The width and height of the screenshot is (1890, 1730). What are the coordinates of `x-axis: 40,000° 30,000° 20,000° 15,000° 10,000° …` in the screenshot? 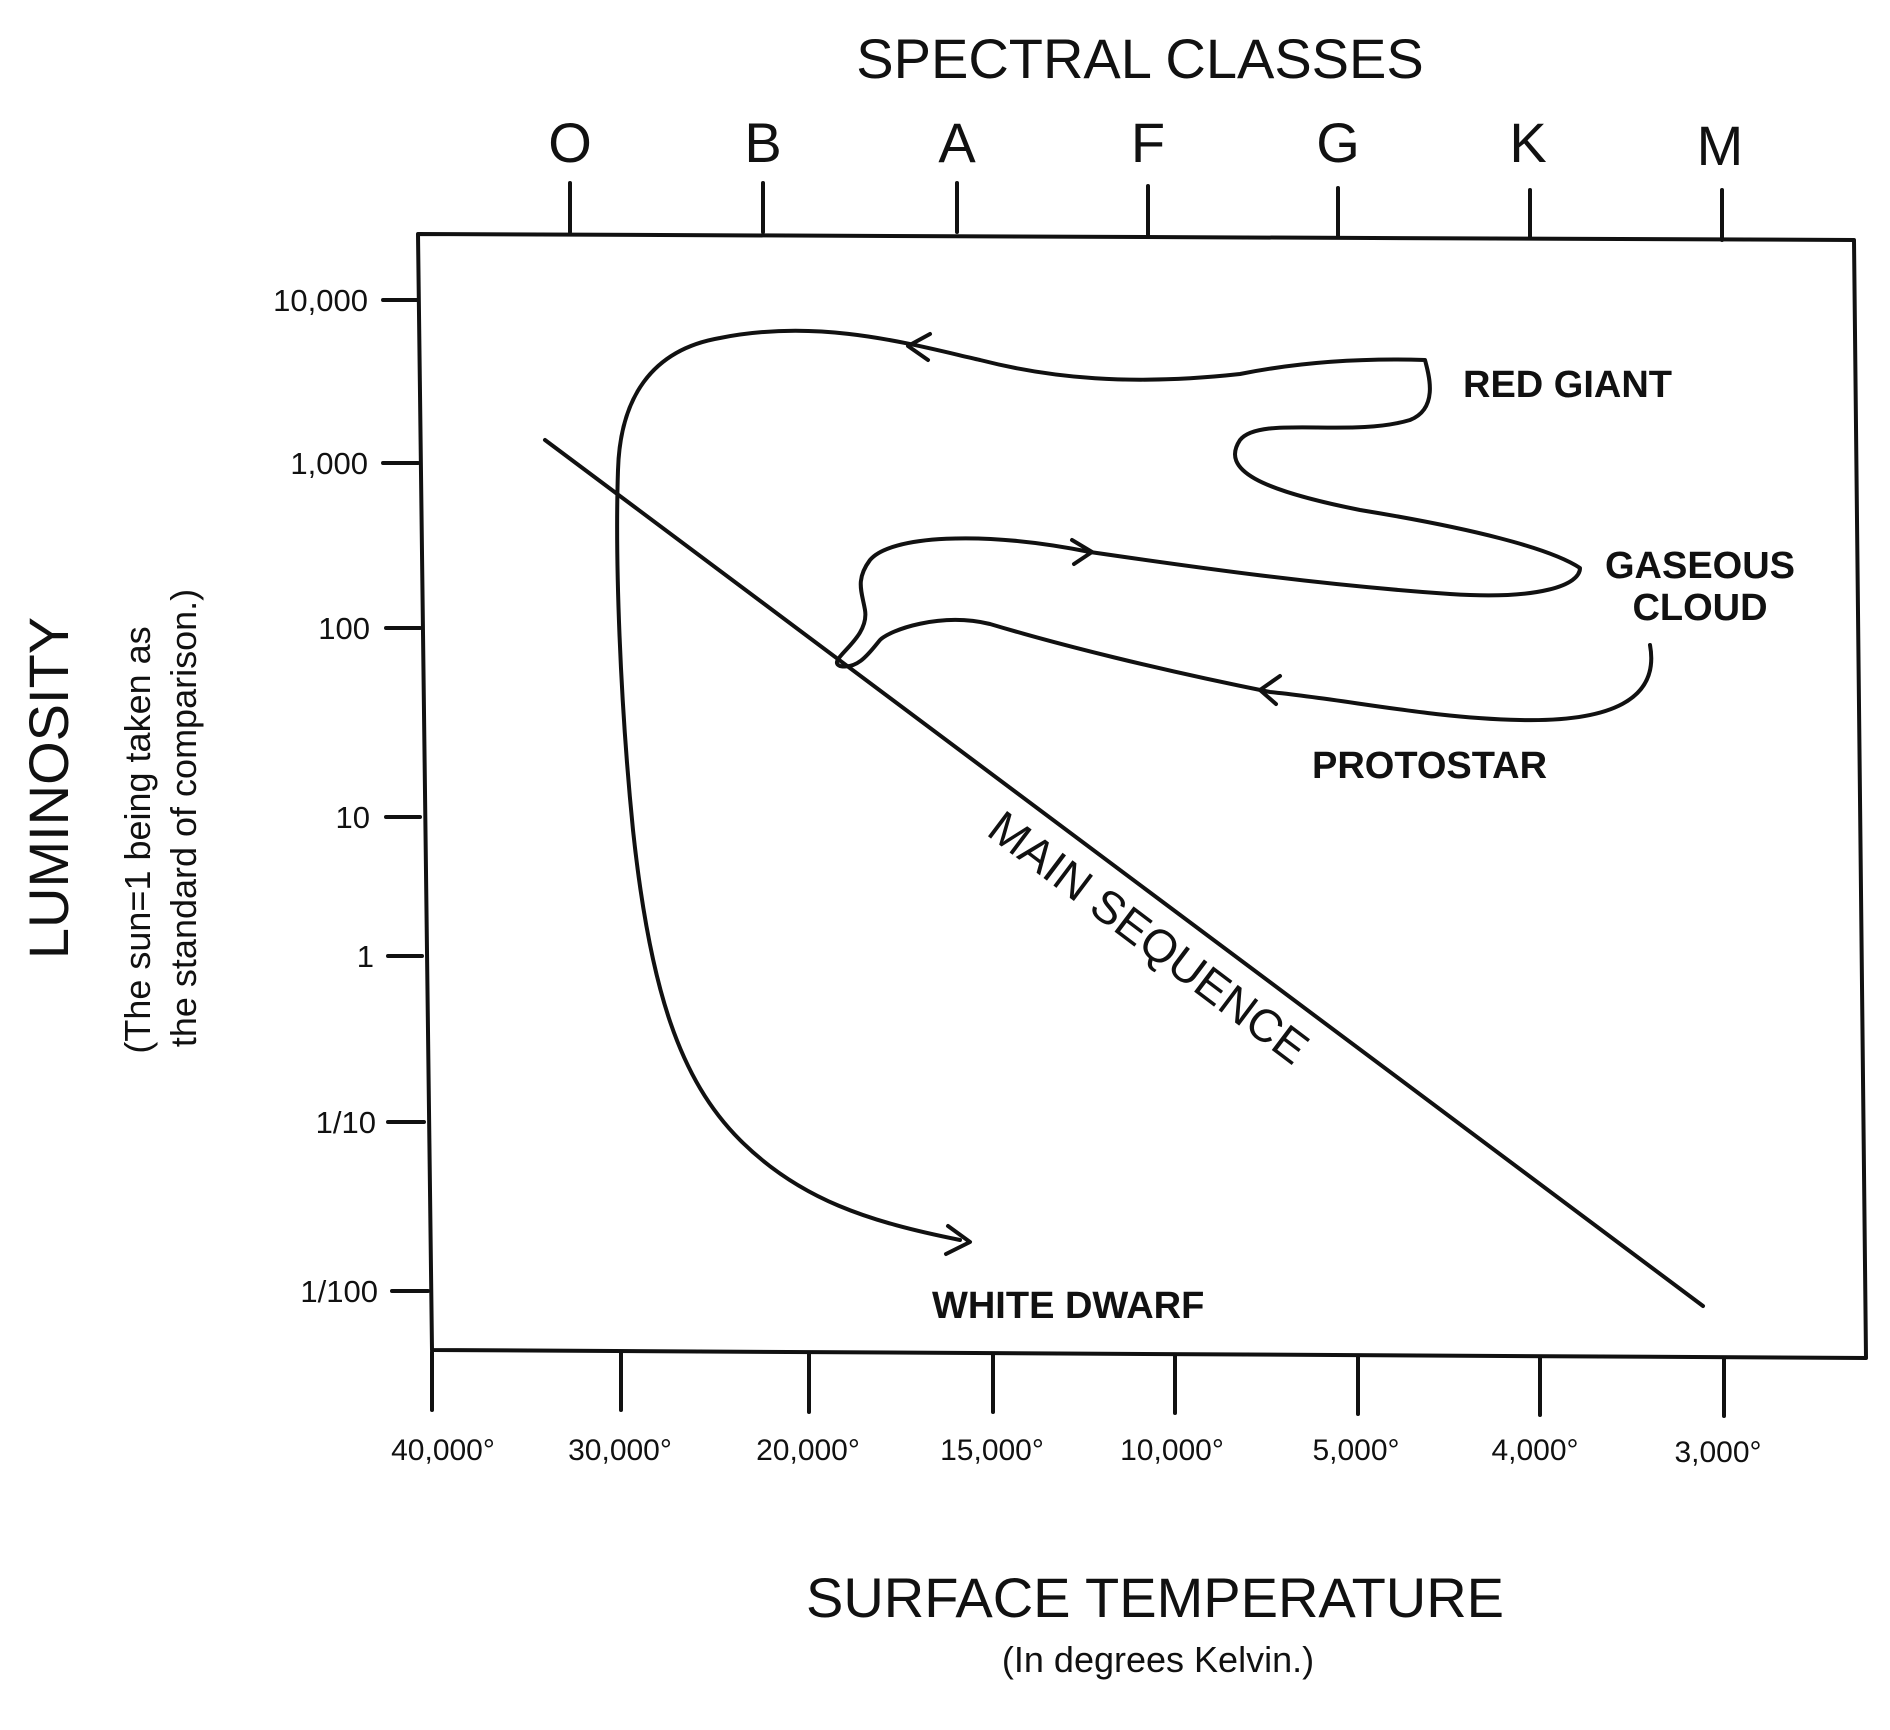 It's located at (1076, 1409).